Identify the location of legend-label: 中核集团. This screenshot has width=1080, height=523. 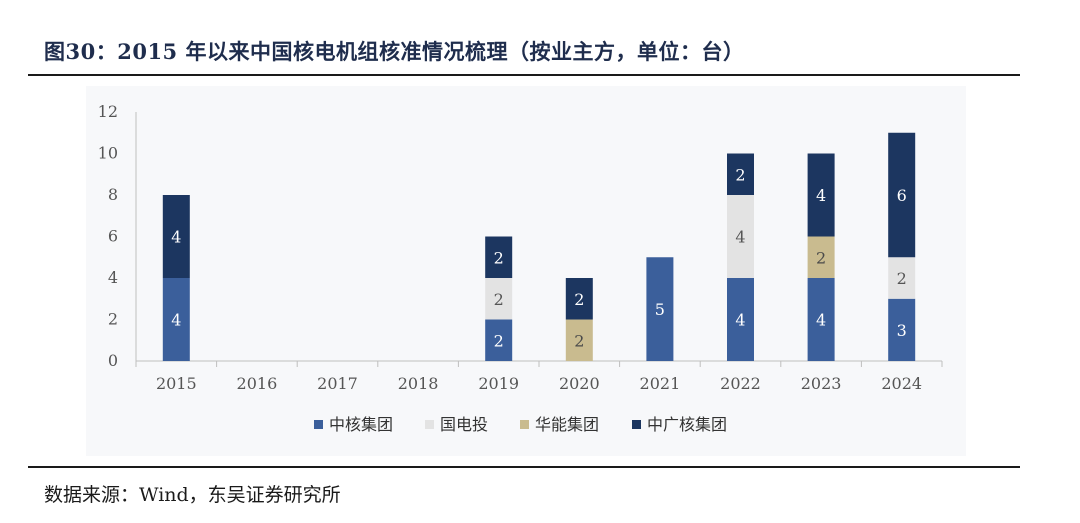
(361, 424).